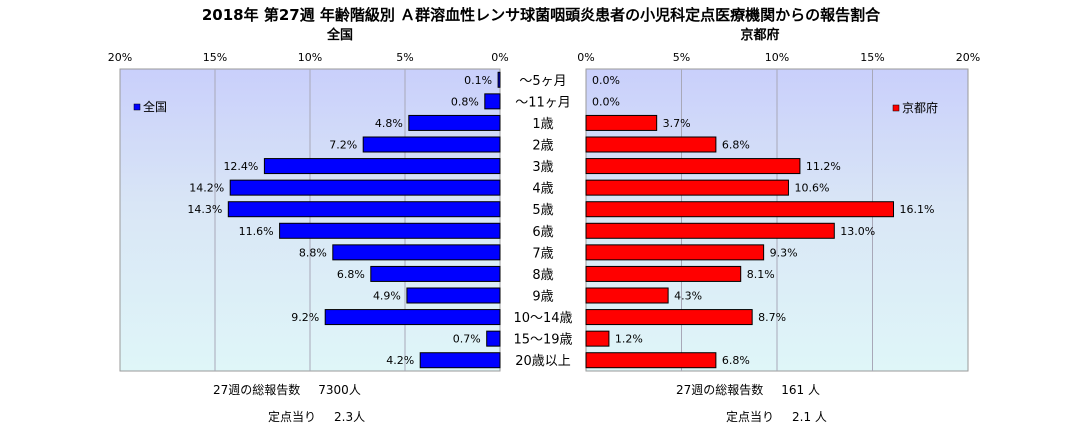  What do you see at coordinates (478, 80) in the screenshot?
I see `left-data-label: 0.1%` at bounding box center [478, 80].